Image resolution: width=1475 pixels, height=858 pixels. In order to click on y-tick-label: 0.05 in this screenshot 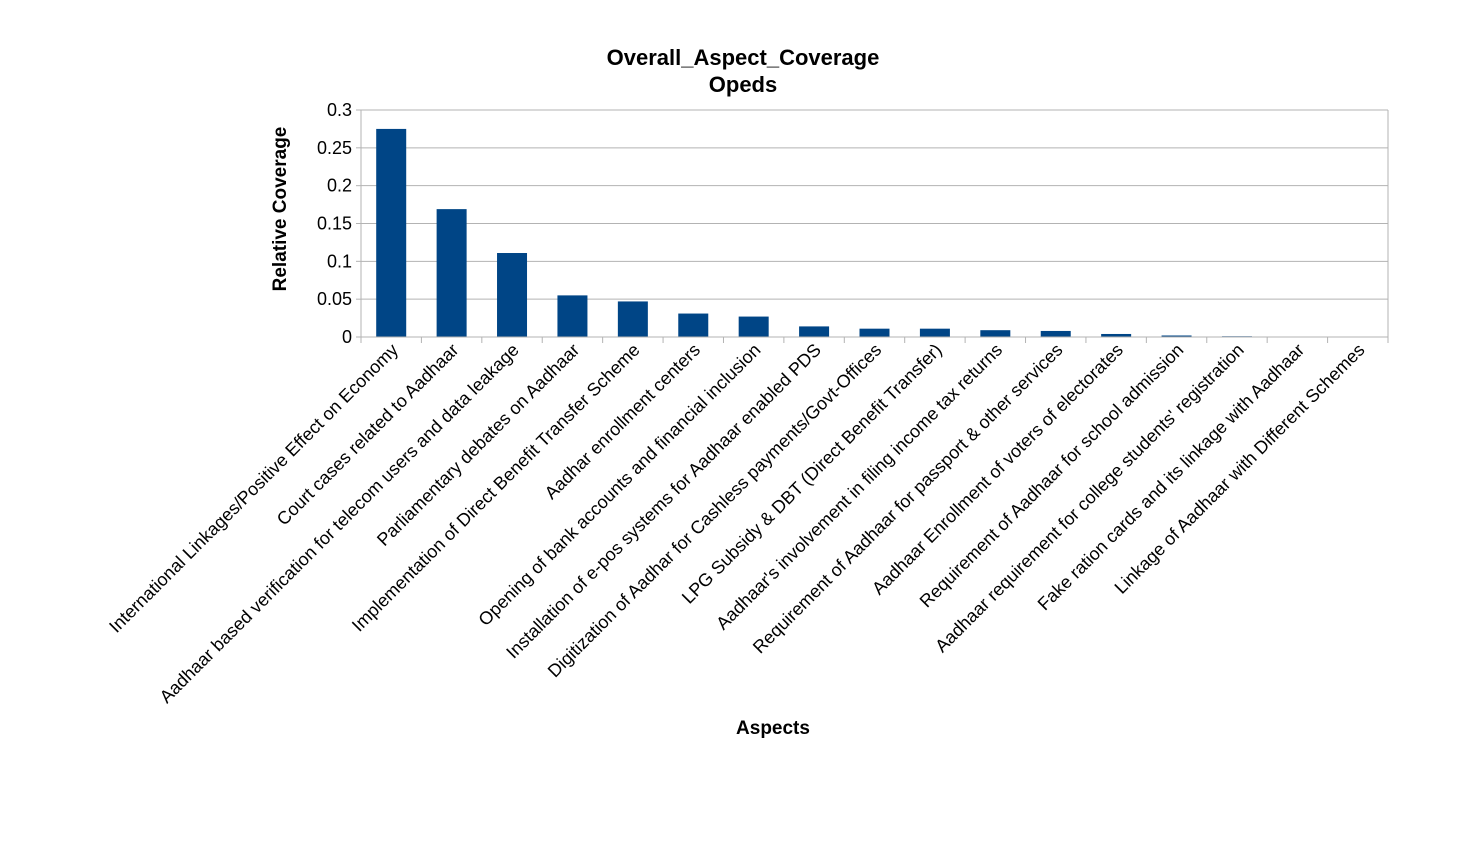, I will do `click(334, 299)`.